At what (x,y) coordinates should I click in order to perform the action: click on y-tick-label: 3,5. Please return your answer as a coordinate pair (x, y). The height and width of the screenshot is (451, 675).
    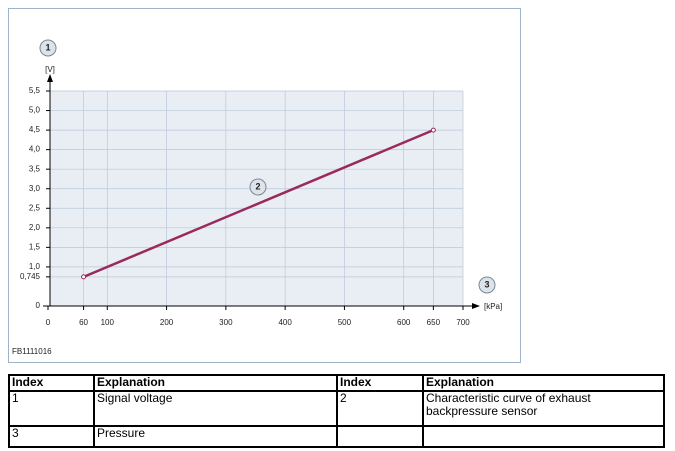
    Looking at the image, I should click on (35, 168).